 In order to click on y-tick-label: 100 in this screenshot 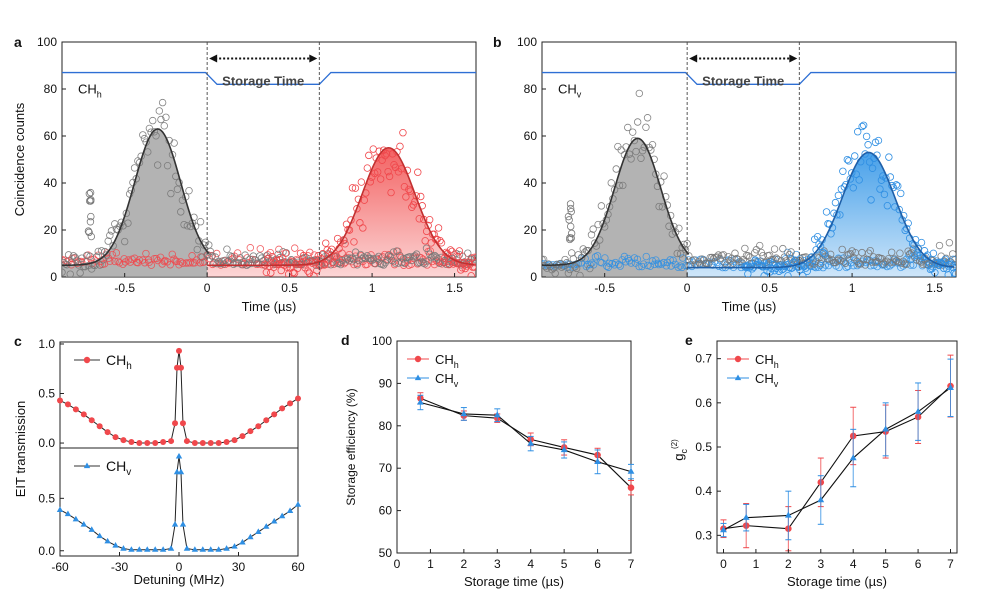, I will do `click(47, 42)`.